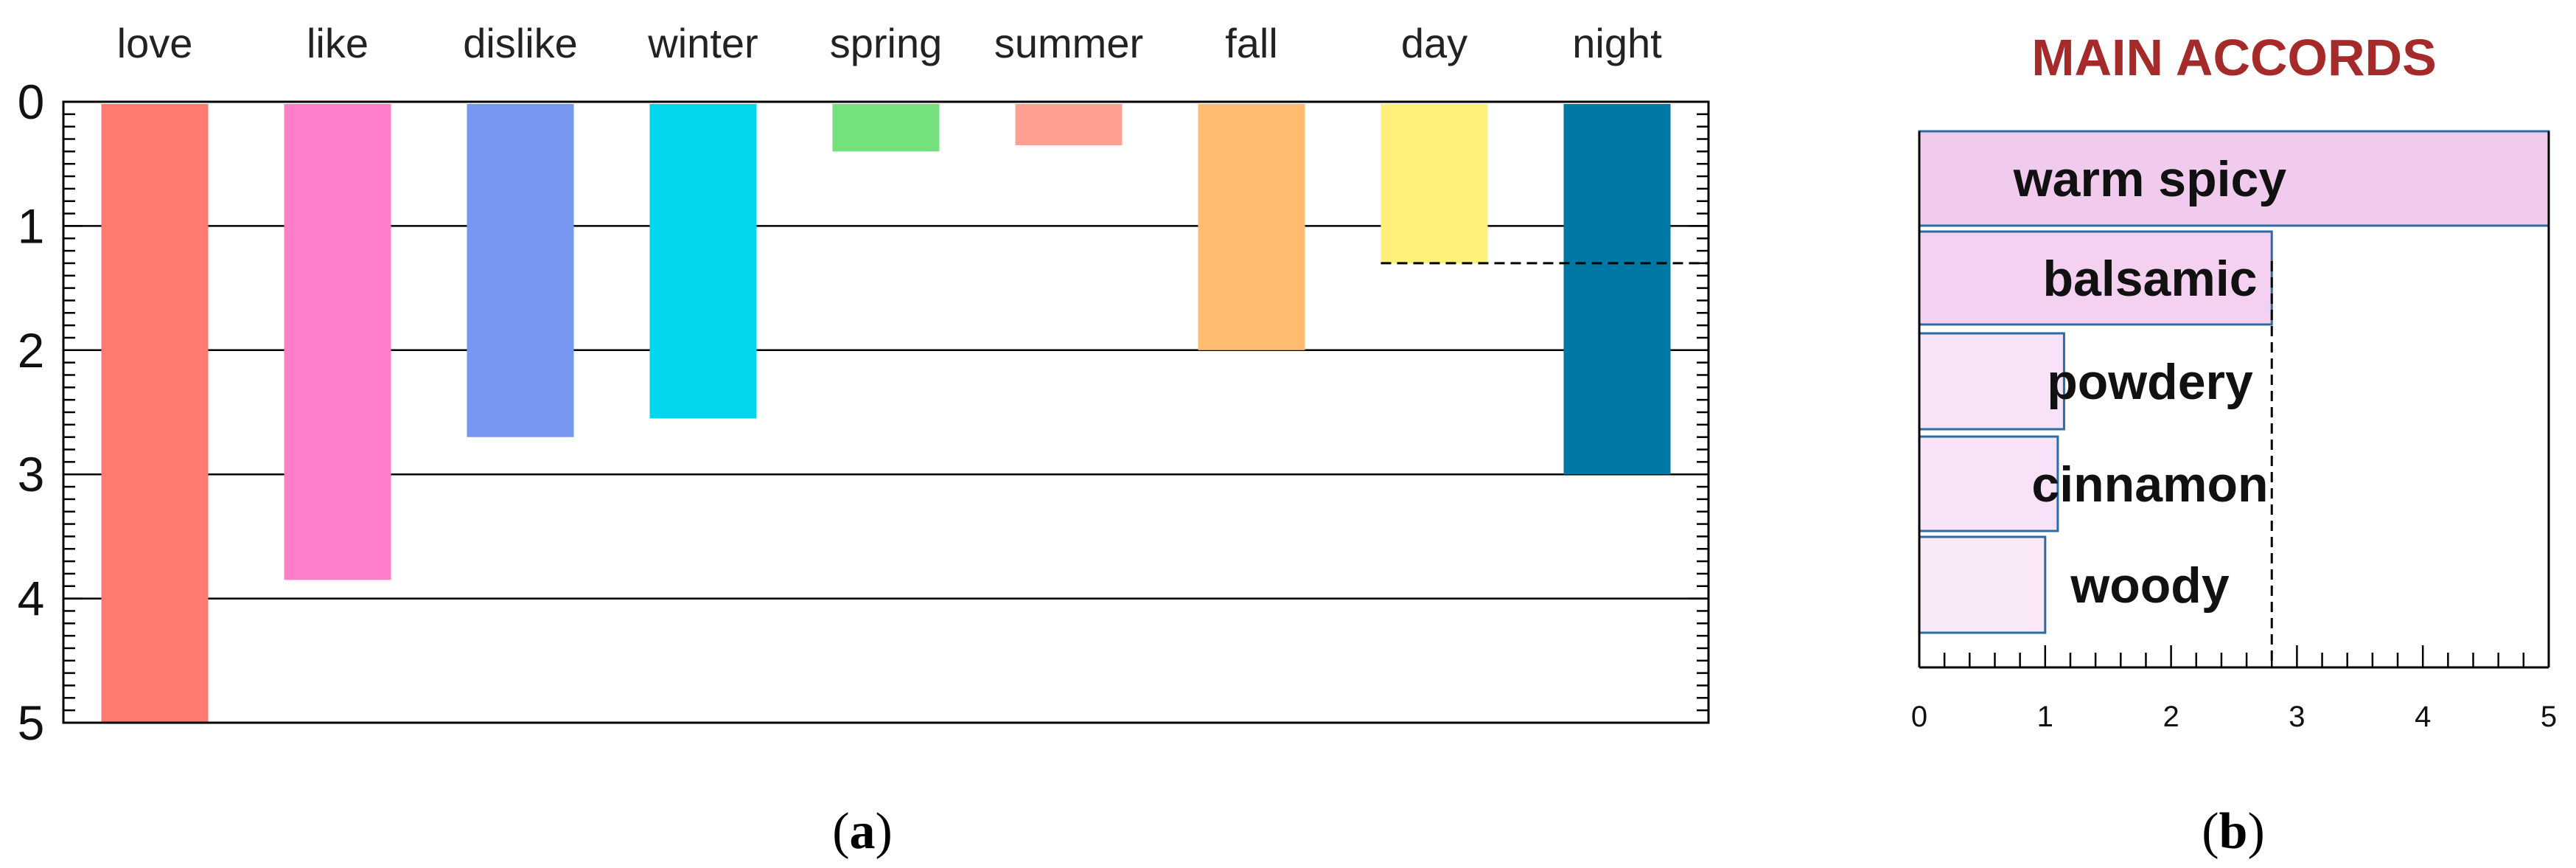 The height and width of the screenshot is (868, 2576). What do you see at coordinates (886, 128) in the screenshot?
I see `panel-a-bar-spring` at bounding box center [886, 128].